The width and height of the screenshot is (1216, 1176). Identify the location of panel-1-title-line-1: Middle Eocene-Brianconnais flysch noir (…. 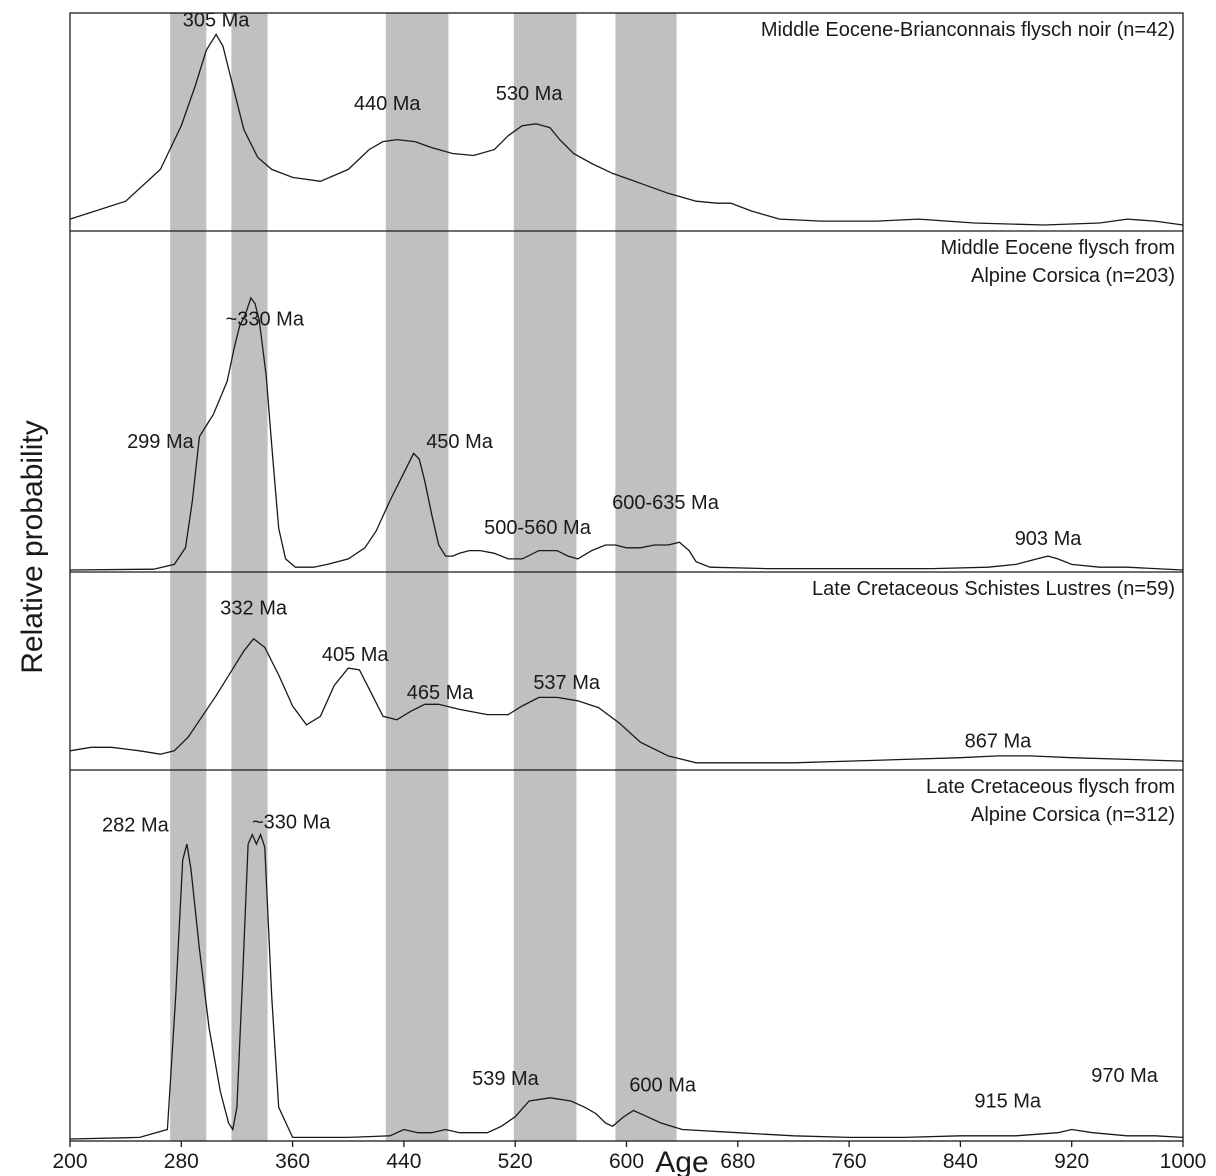
(968, 30).